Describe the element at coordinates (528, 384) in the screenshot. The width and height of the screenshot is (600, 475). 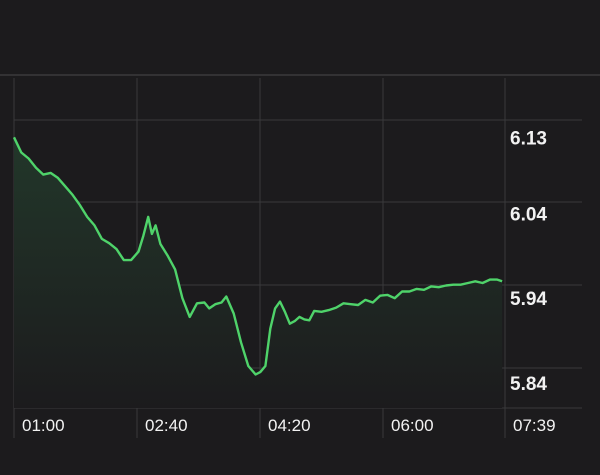
I see `y-tick-label: 5.84` at that location.